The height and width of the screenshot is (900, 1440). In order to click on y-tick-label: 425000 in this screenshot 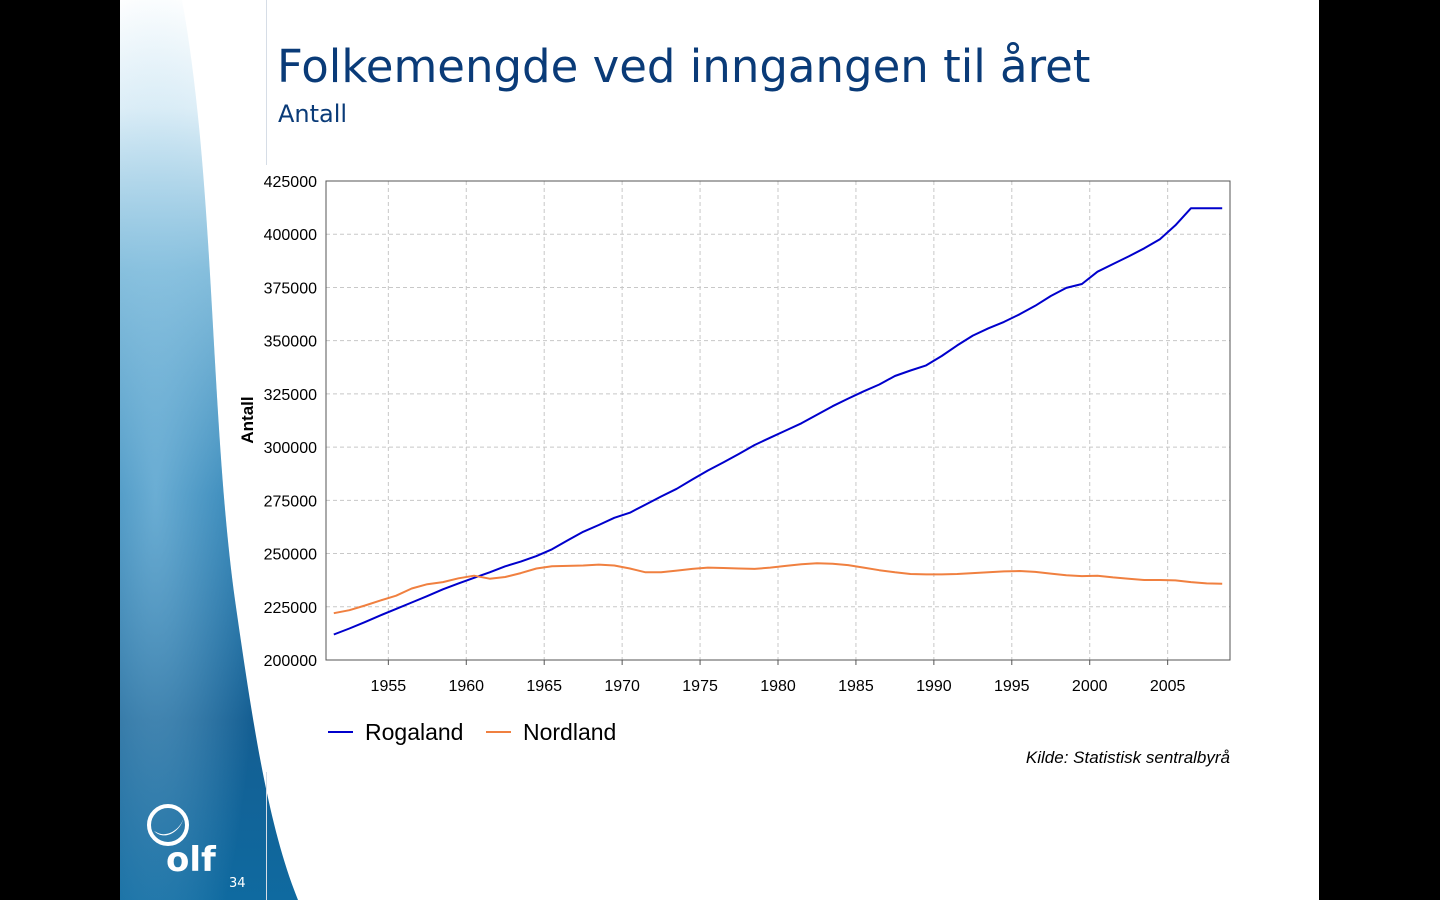, I will do `click(290, 182)`.